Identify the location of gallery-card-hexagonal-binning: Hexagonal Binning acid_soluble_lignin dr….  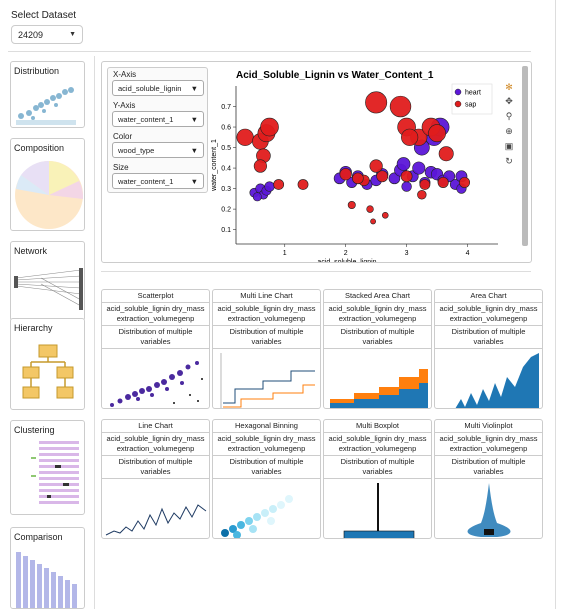
(266, 479).